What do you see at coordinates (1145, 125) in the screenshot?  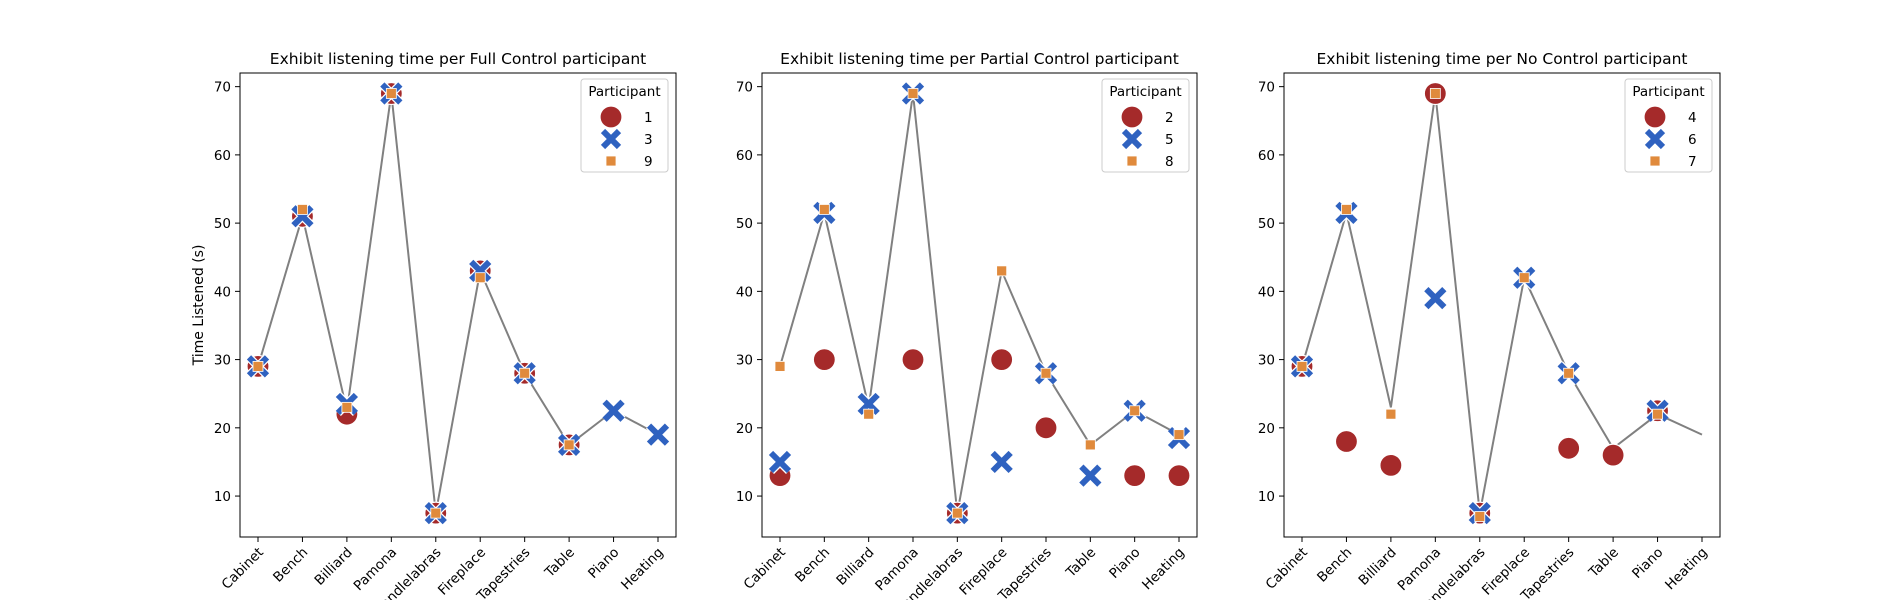 I see `legend: Participant 2 5 8` at bounding box center [1145, 125].